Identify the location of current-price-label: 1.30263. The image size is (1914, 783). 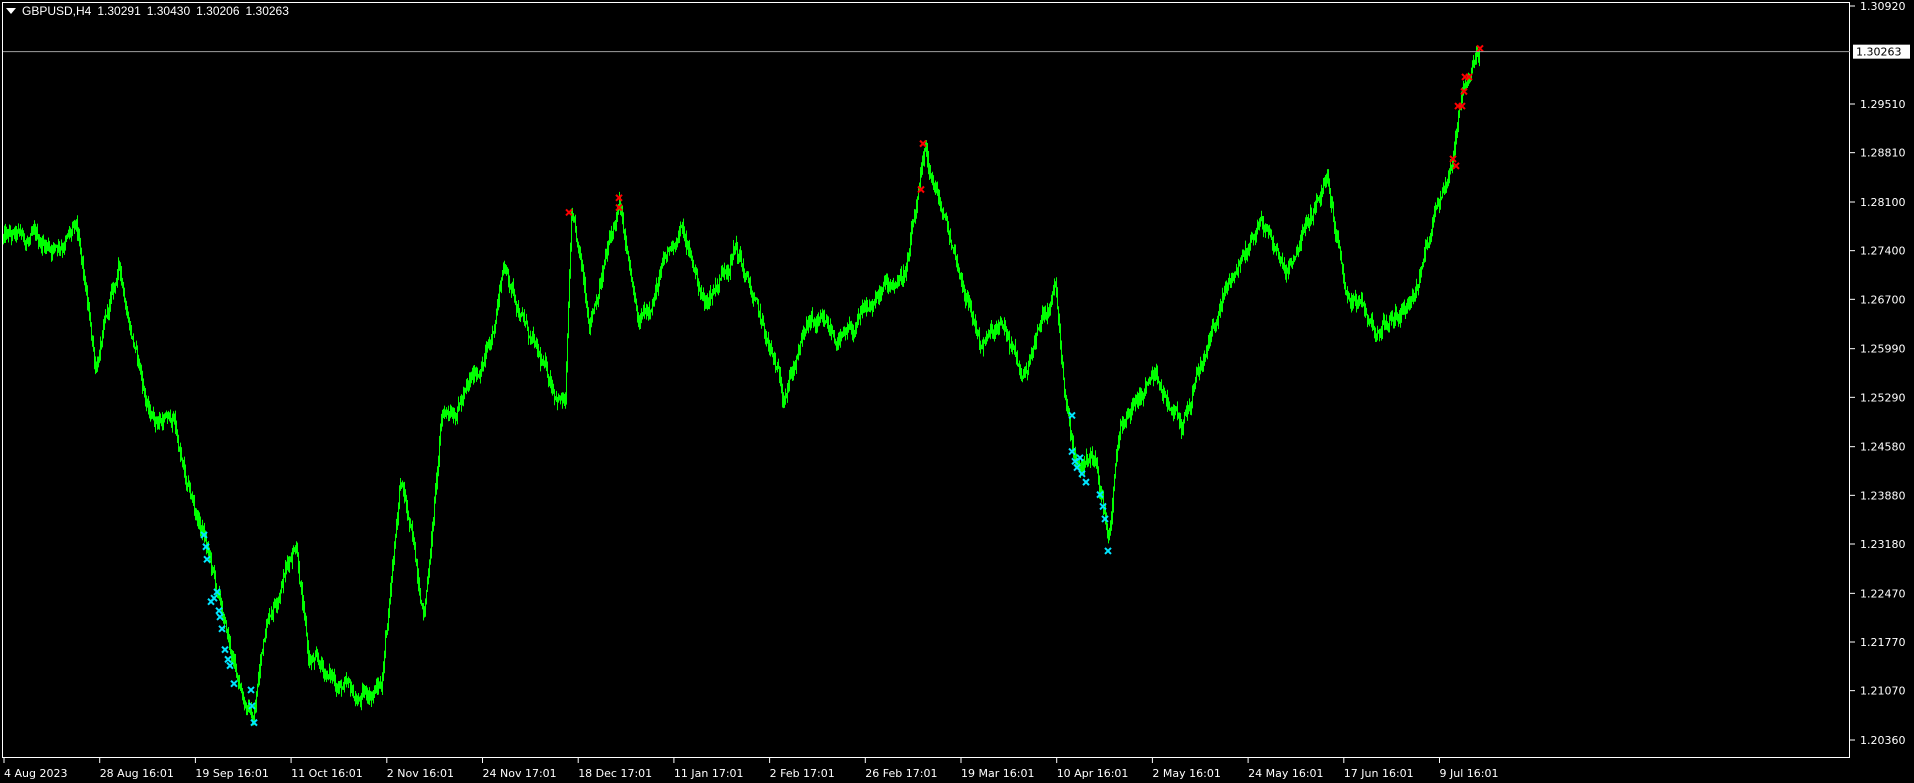
(1881, 51).